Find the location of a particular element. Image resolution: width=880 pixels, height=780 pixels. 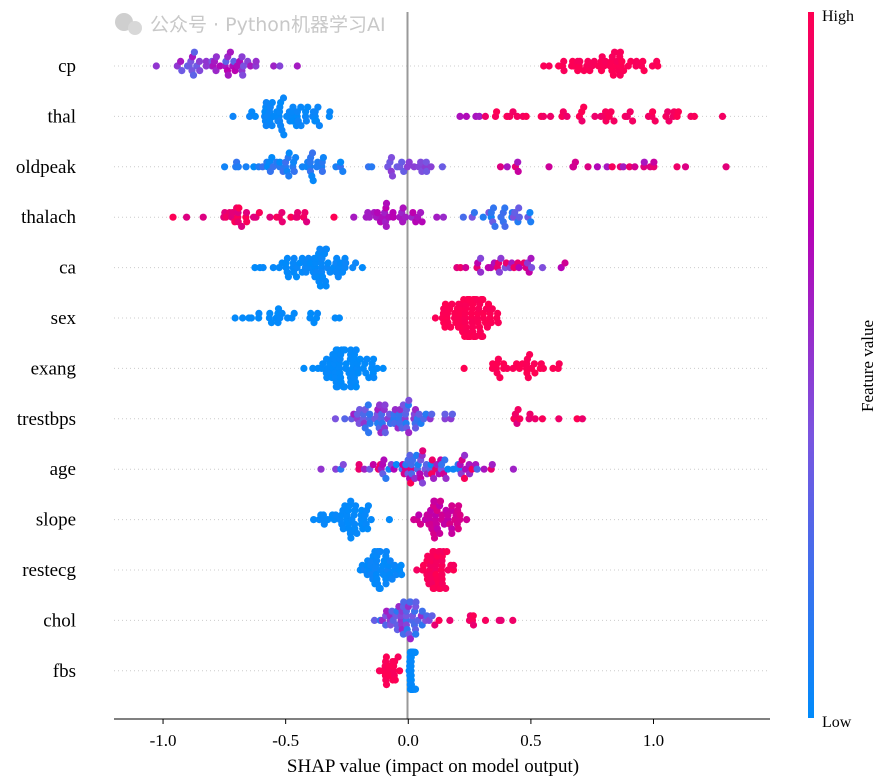

x-tick-label: -1.0 is located at coordinates (163, 740).